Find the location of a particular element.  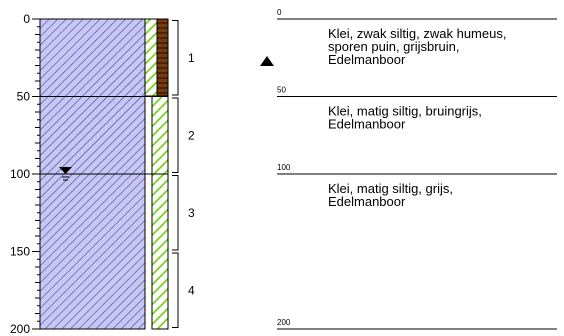

layer-description-line: Klei, matig siltig, bruingrijs, is located at coordinates (405, 111).